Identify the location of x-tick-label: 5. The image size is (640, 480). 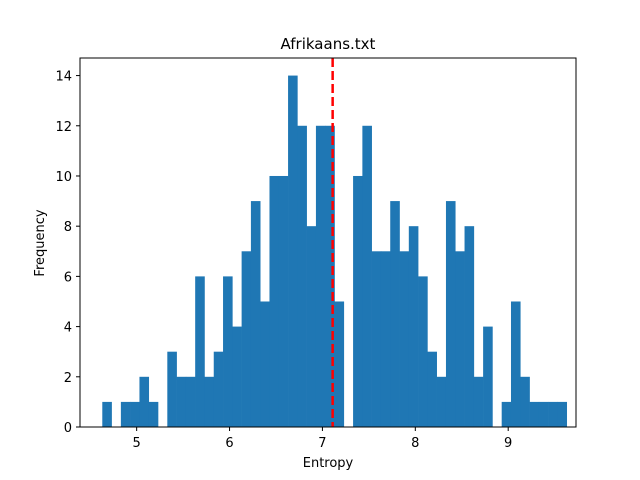
(137, 443).